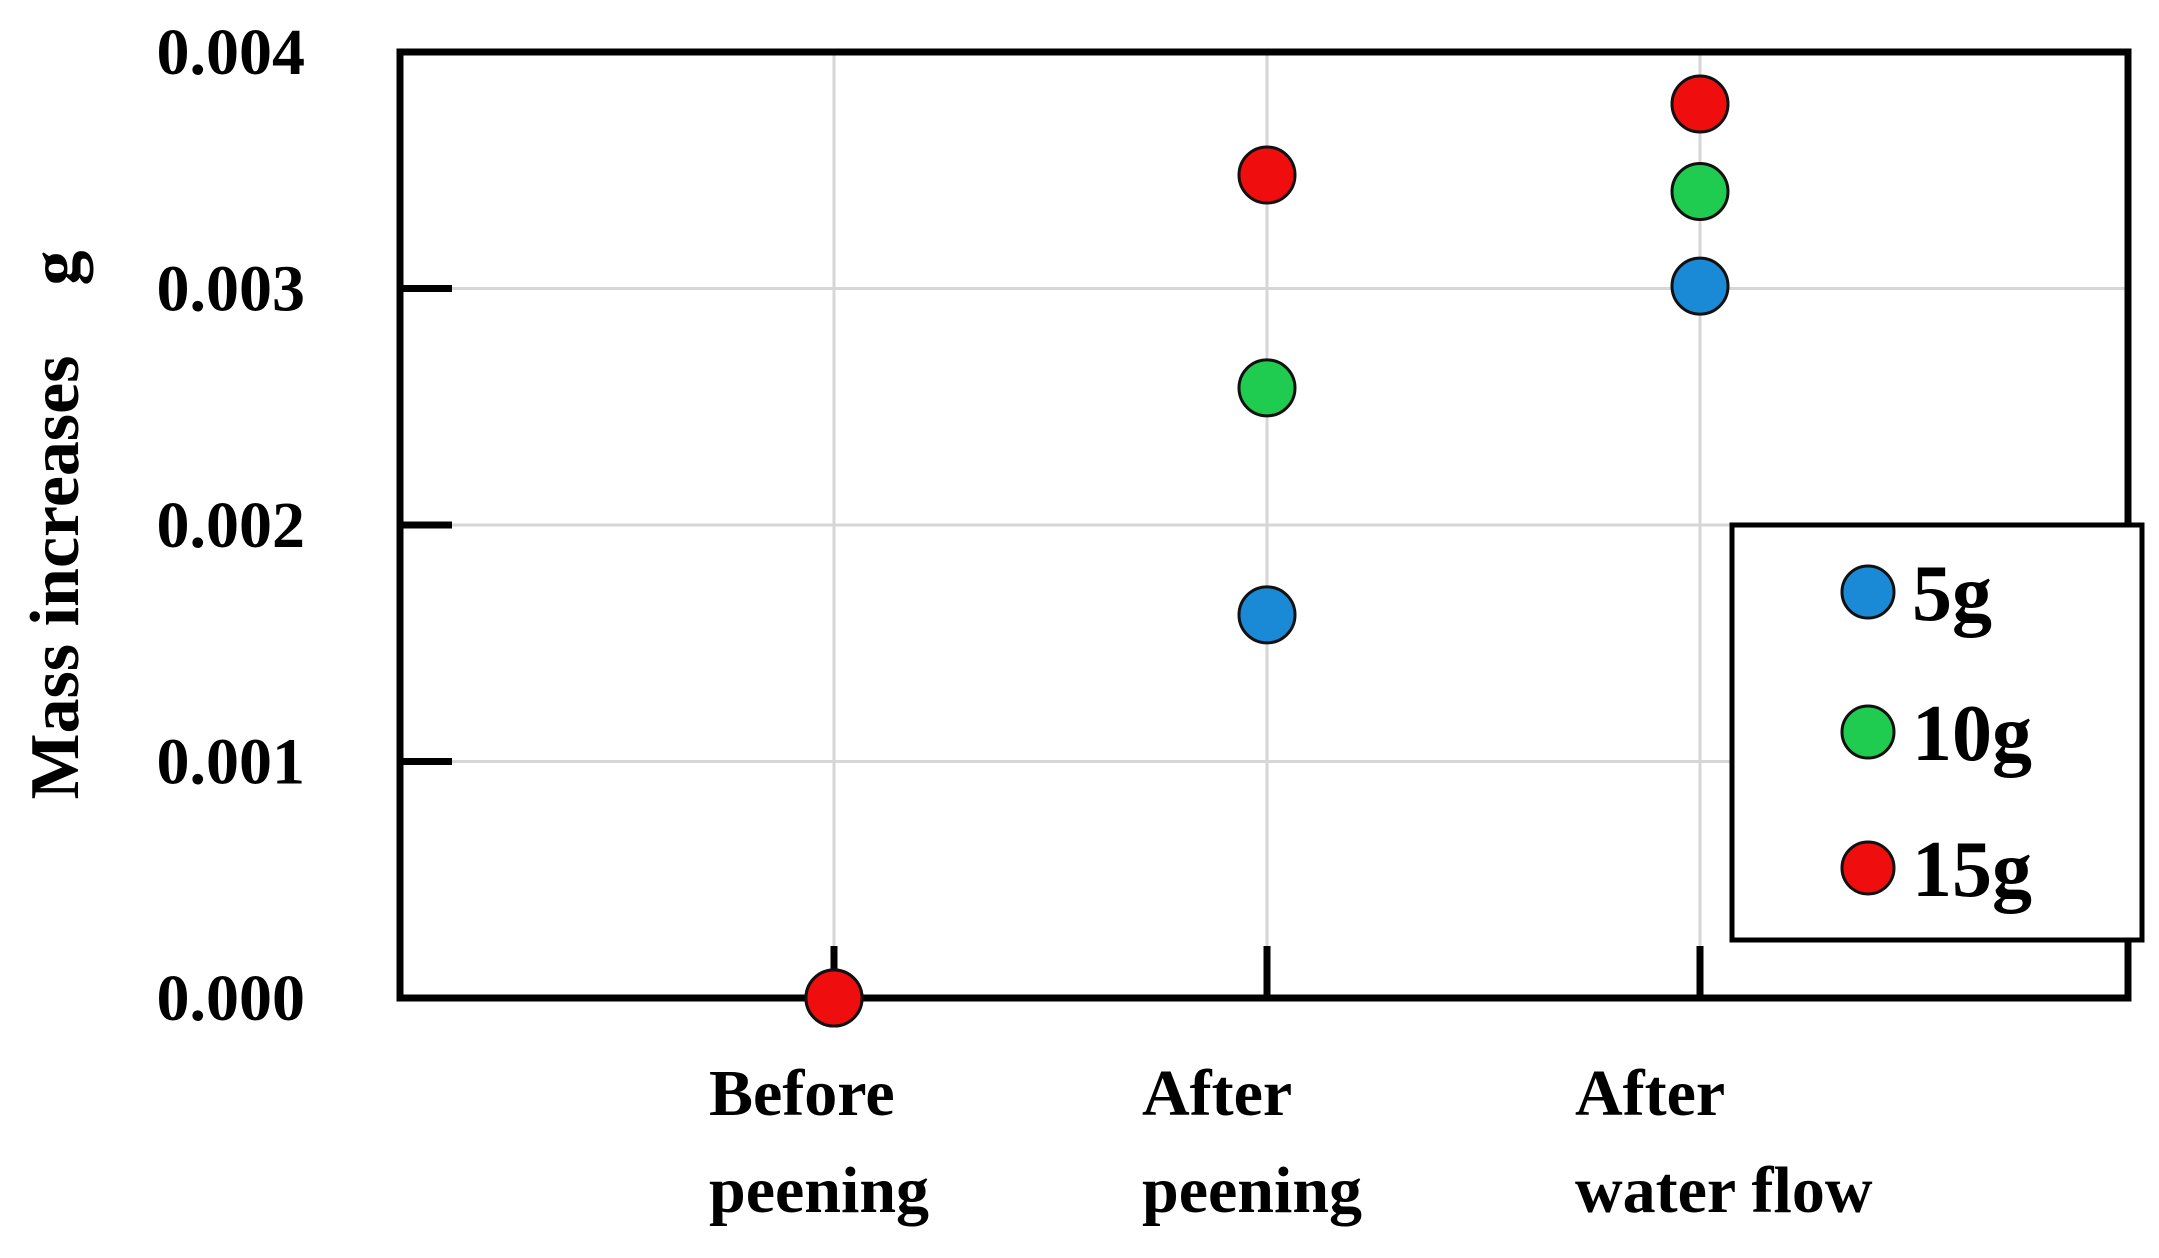 Image resolution: width=2159 pixels, height=1258 pixels. Describe the element at coordinates (231, 52) in the screenshot. I see `y-tick-label: 0.004` at that location.